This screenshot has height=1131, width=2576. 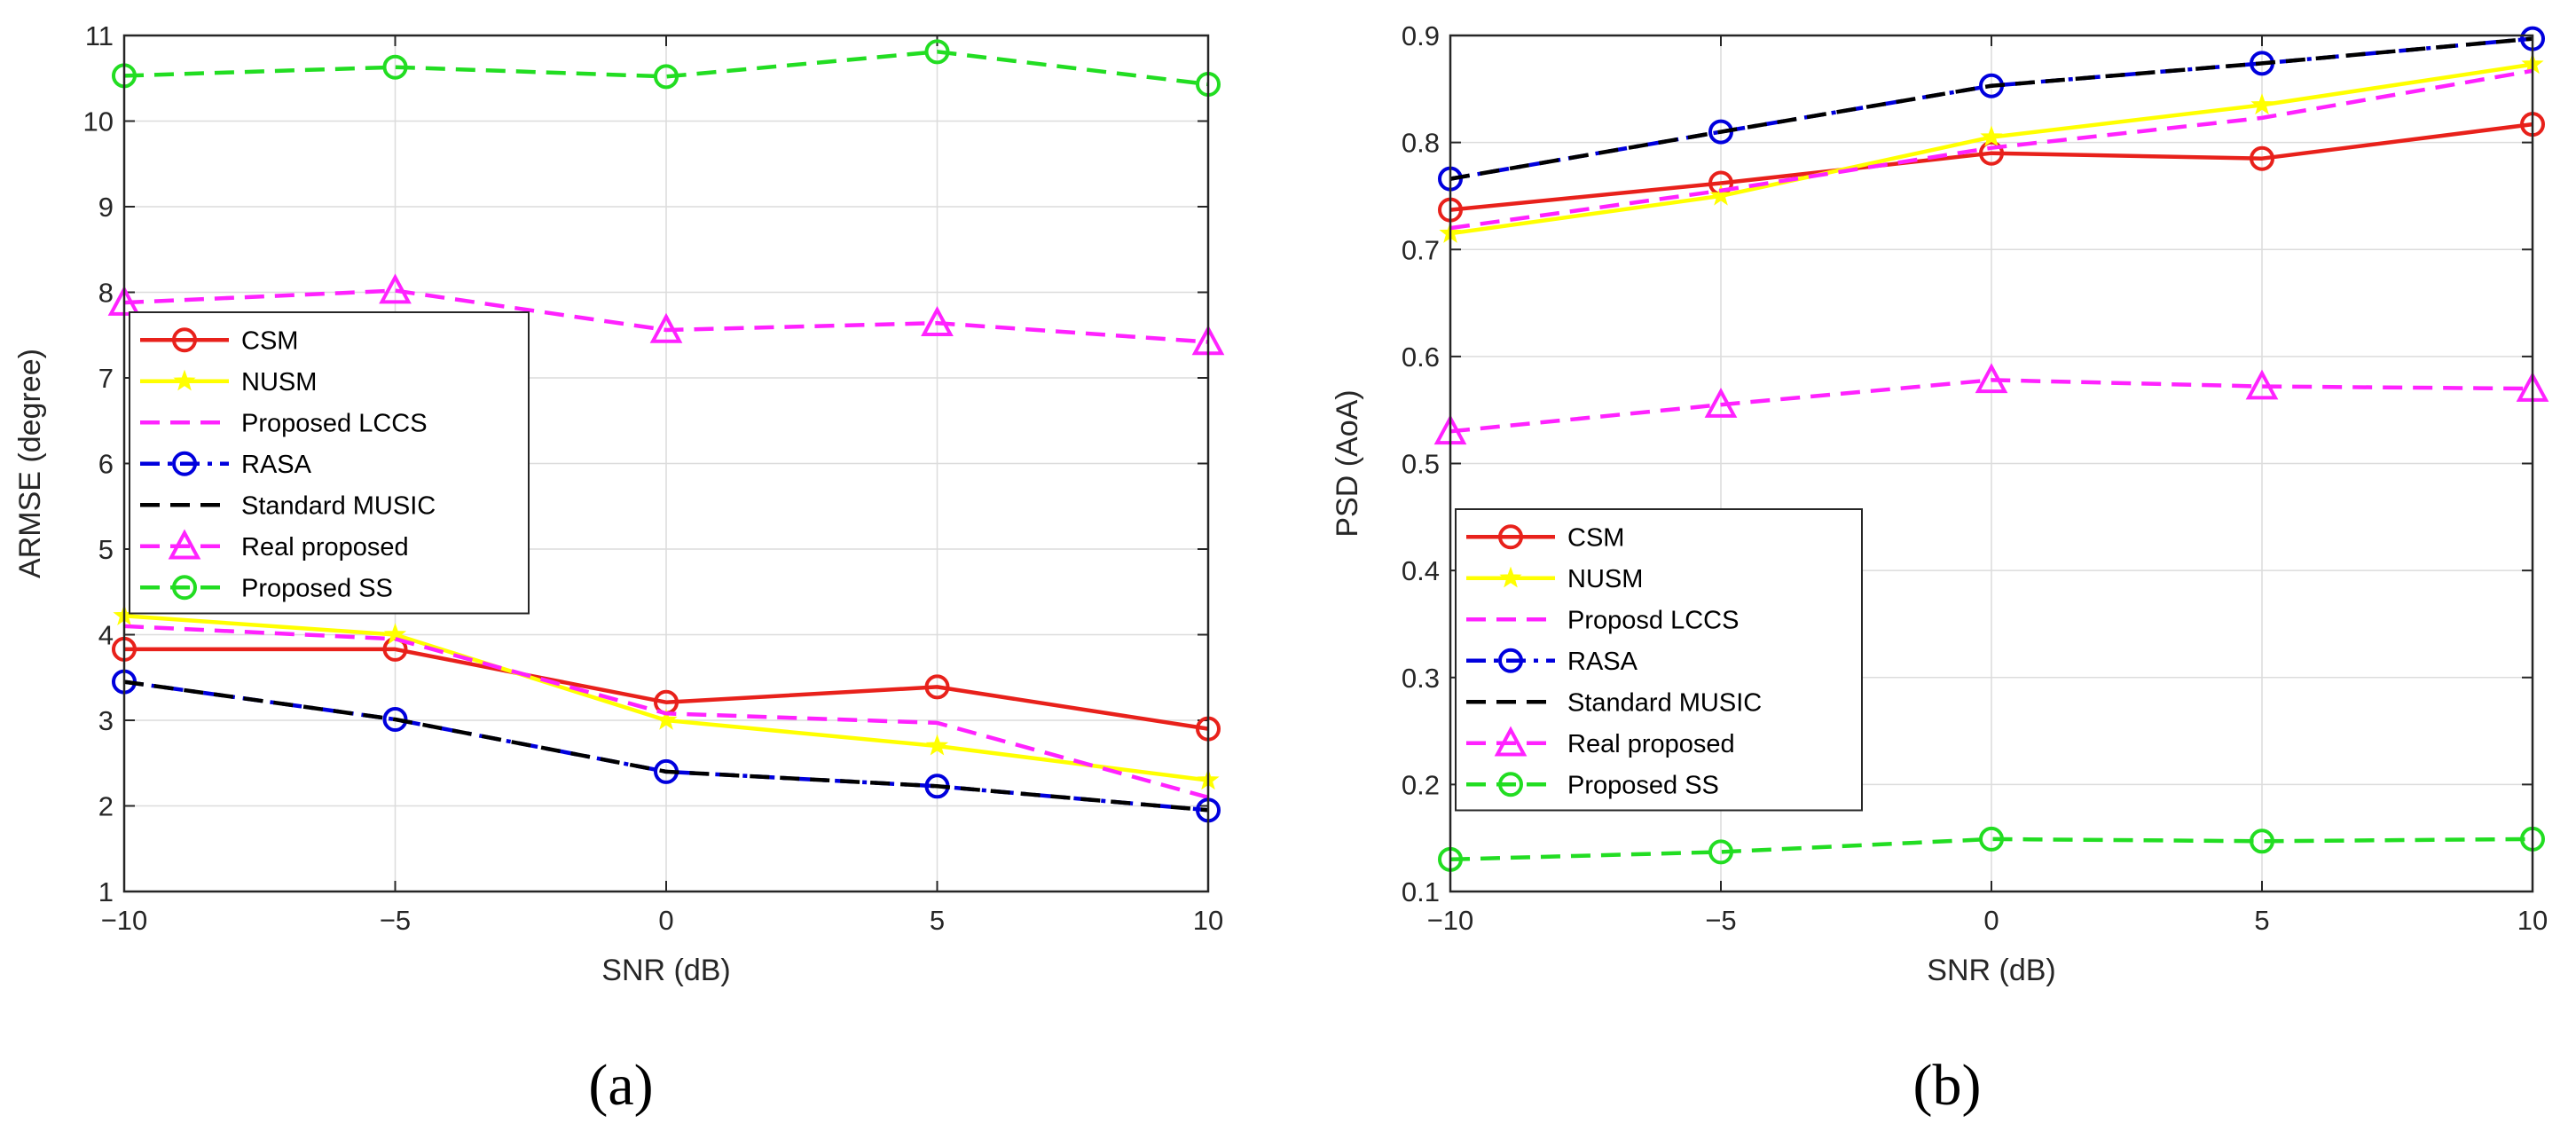 What do you see at coordinates (98, 122) in the screenshot?
I see `y-tick-label: 10` at bounding box center [98, 122].